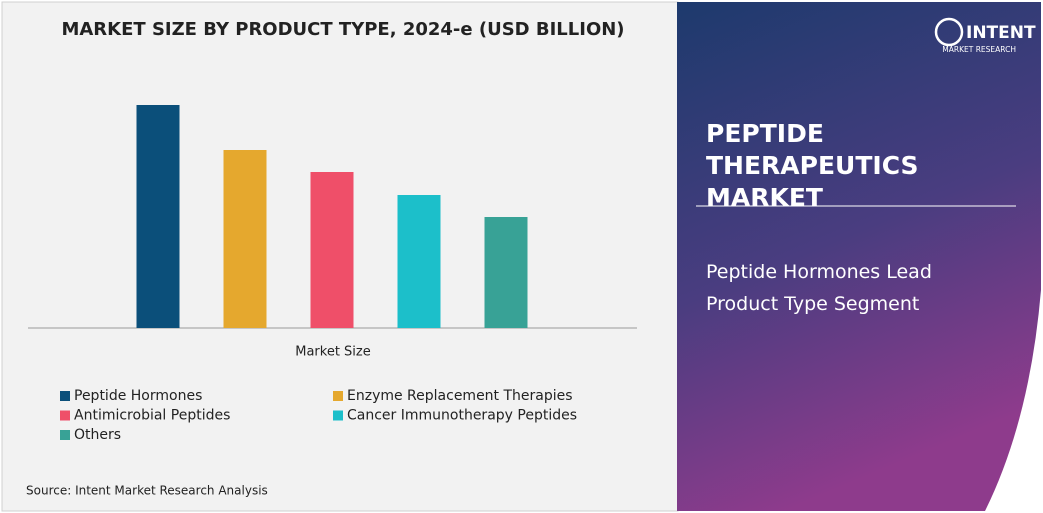 This screenshot has width=1043, height=513. What do you see at coordinates (460, 396) in the screenshot?
I see `legend-label: Enzyme Replacement Therapies` at bounding box center [460, 396].